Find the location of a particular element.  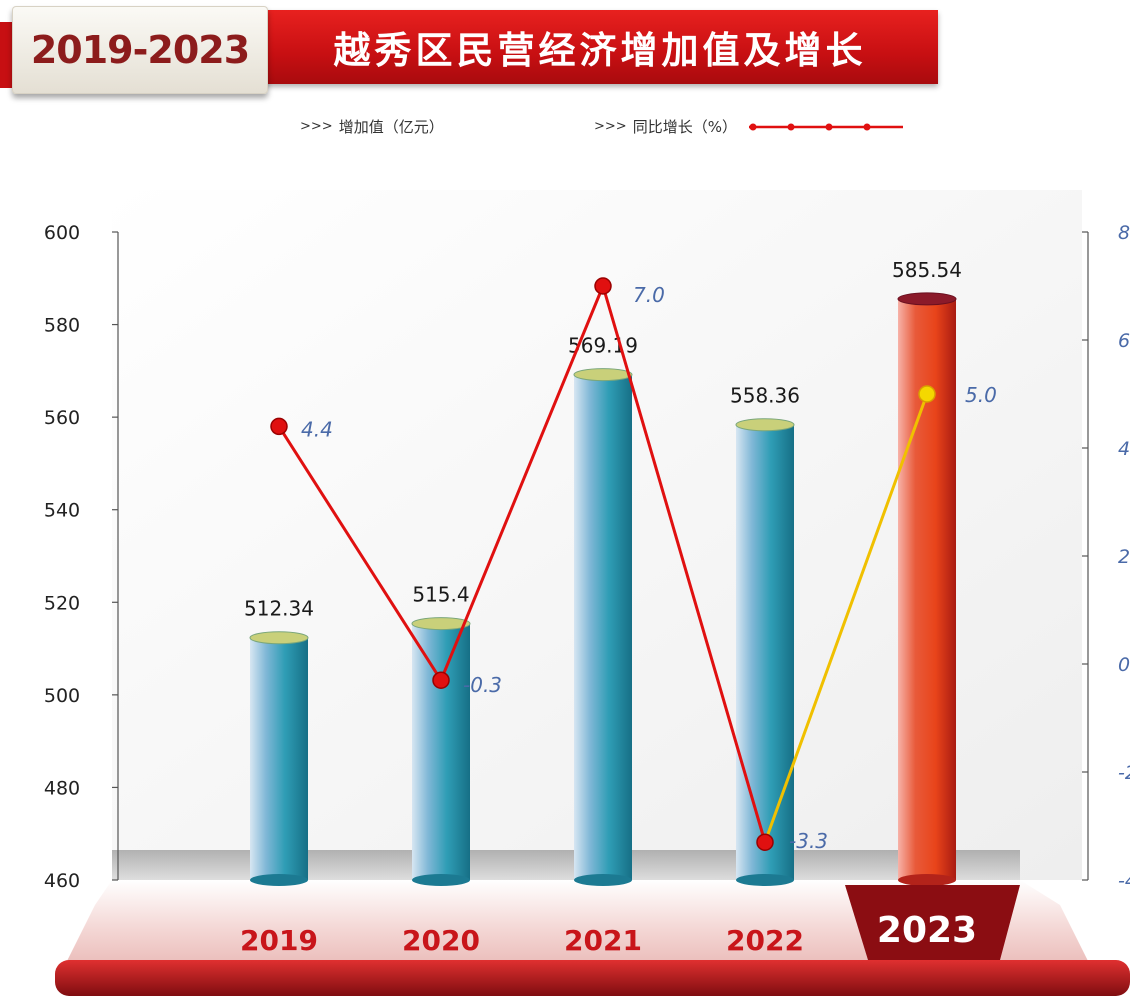

bar-value-label: 512.34 is located at coordinates (279, 609).